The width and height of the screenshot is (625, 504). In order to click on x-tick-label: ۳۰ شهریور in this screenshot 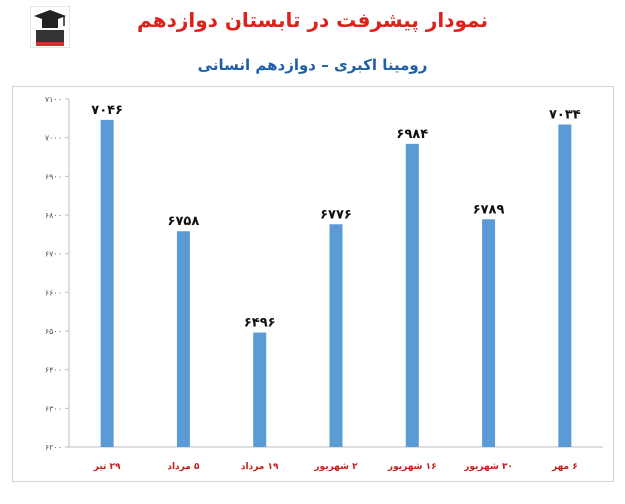, I will do `click(488, 467)`.